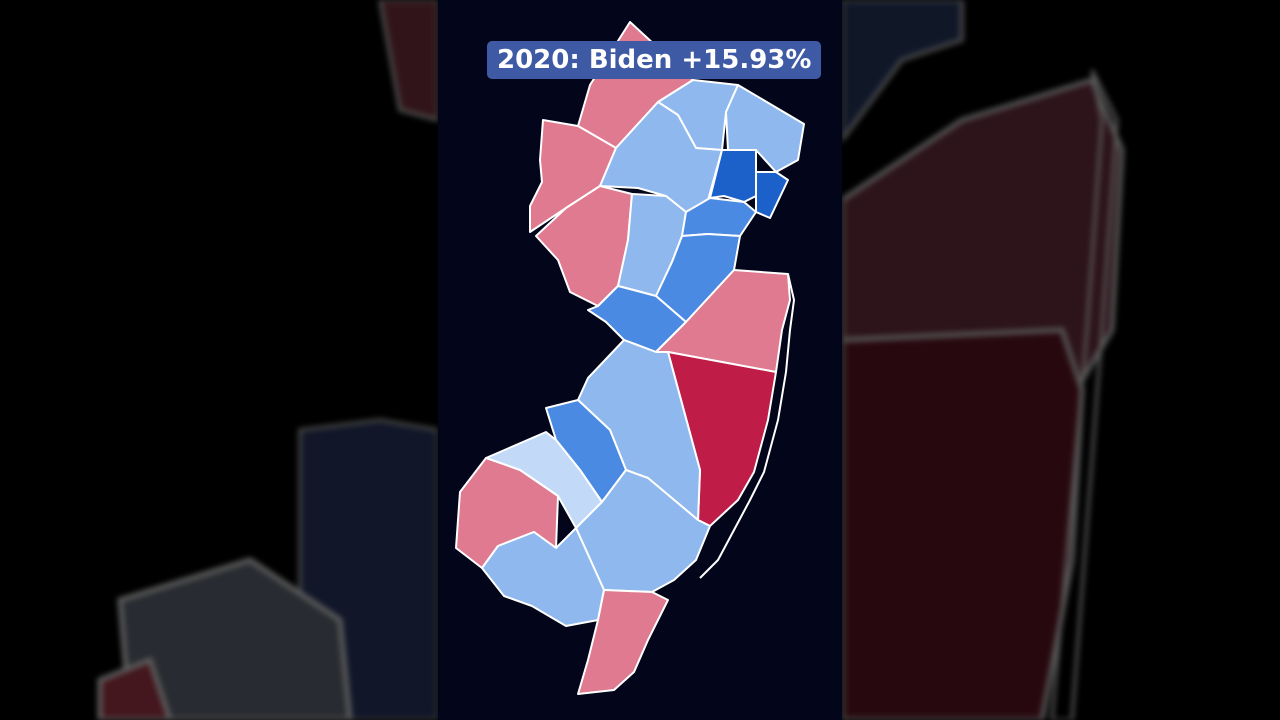 The image size is (1280, 720). I want to click on county-hudson, so click(772, 195).